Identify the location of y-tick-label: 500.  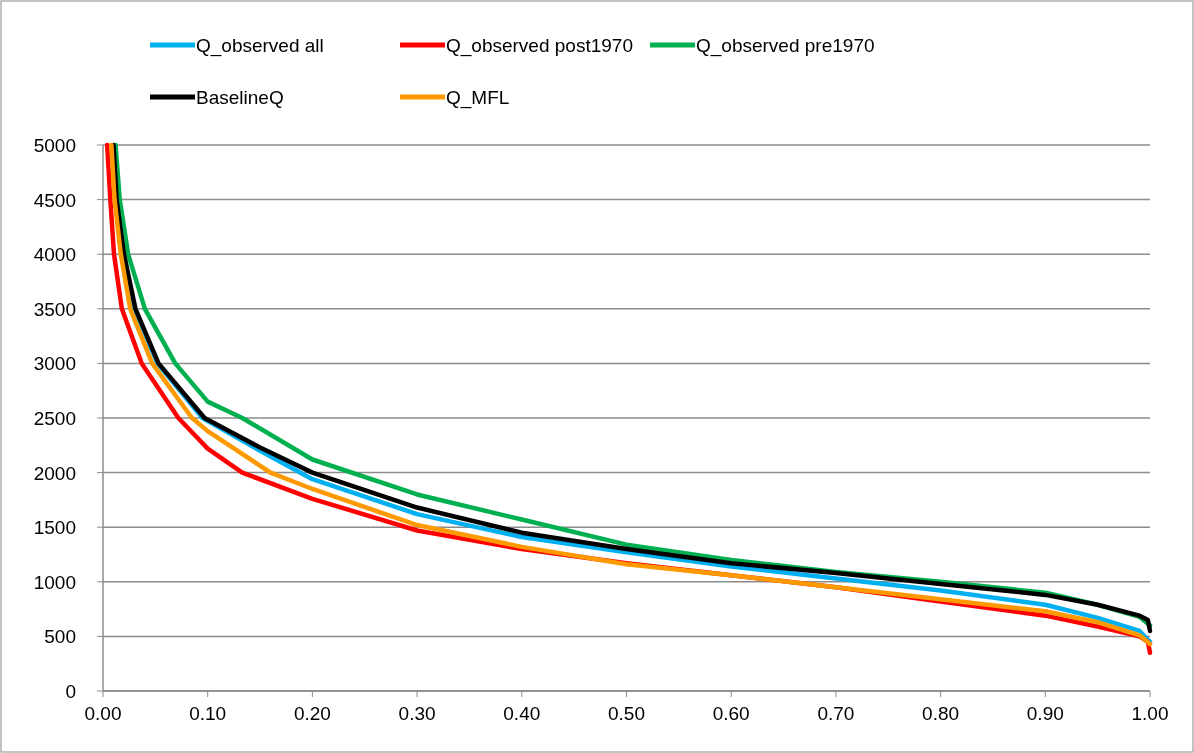
(60, 637).